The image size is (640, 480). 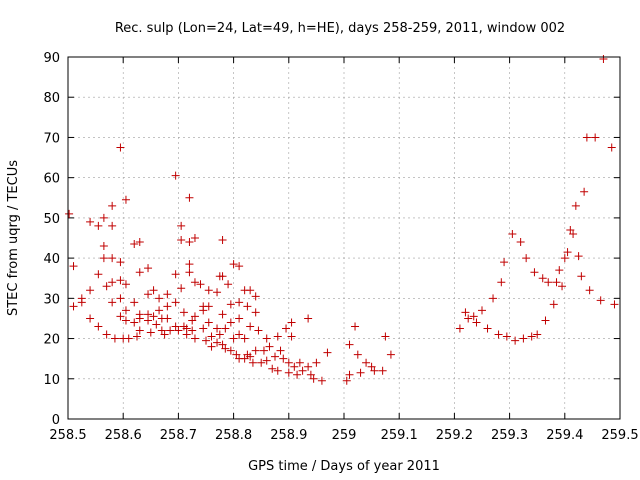 What do you see at coordinates (564, 435) in the screenshot?
I see `x-tick-label: 259.4` at bounding box center [564, 435].